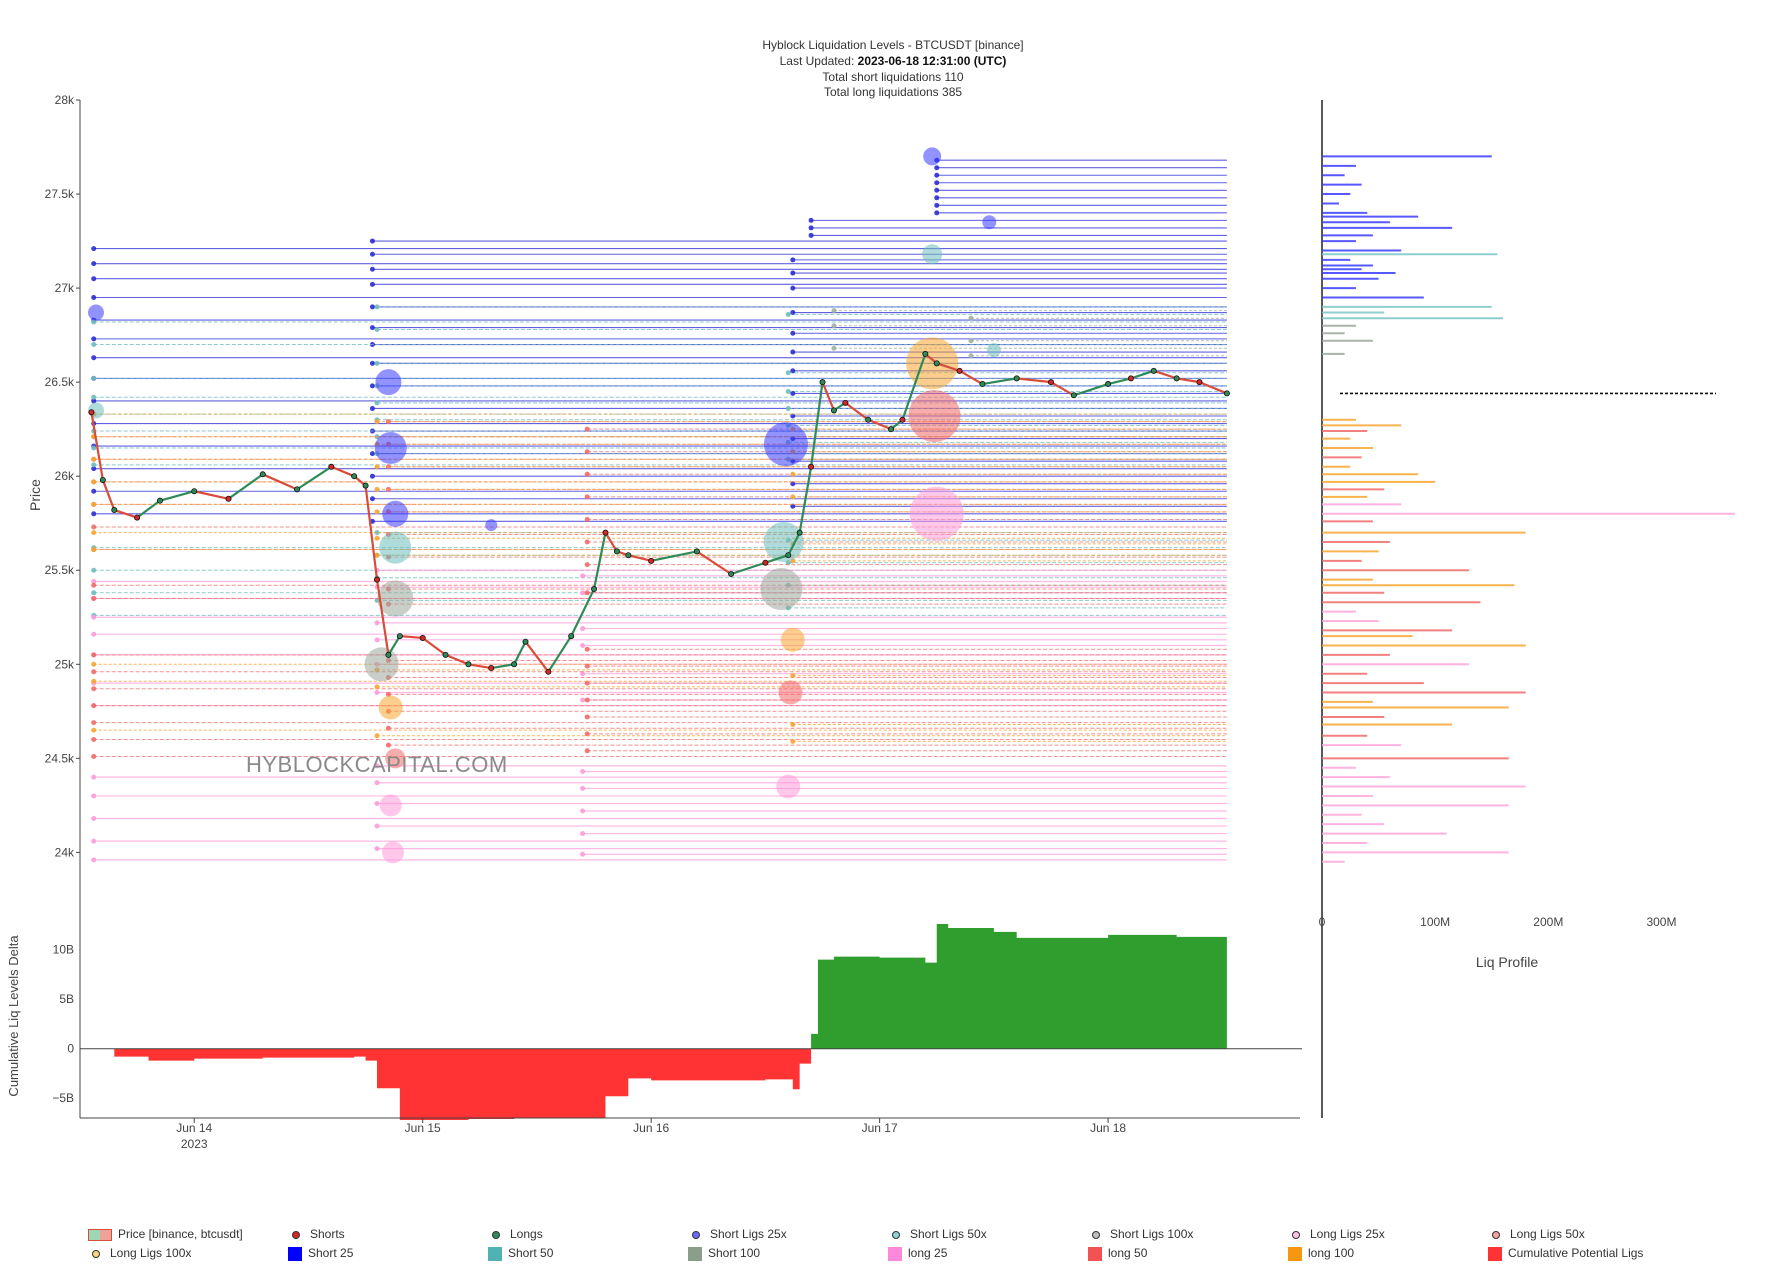  I want to click on legend-label: Shorts, so click(327, 1234).